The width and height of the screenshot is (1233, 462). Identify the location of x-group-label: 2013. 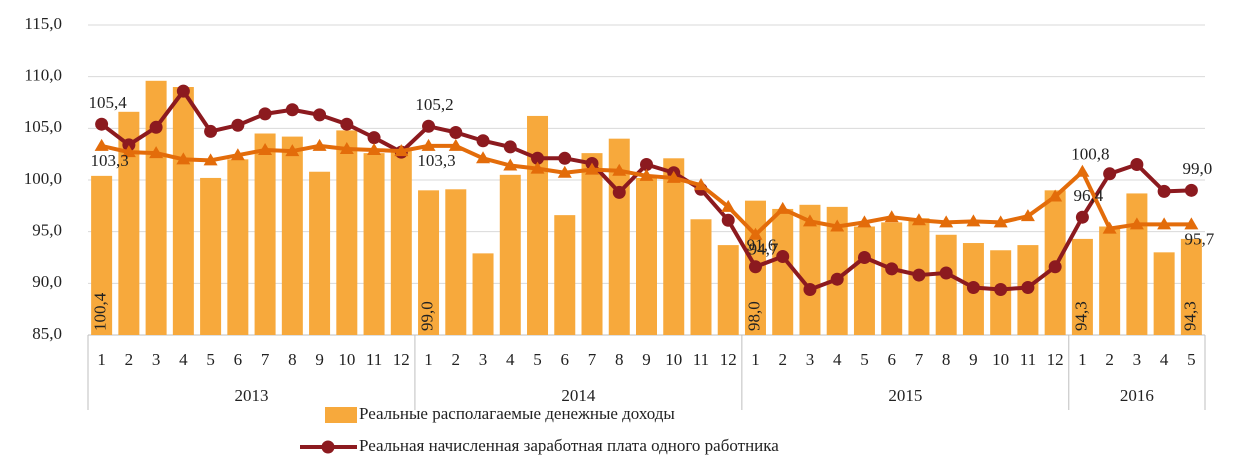
(251, 395).